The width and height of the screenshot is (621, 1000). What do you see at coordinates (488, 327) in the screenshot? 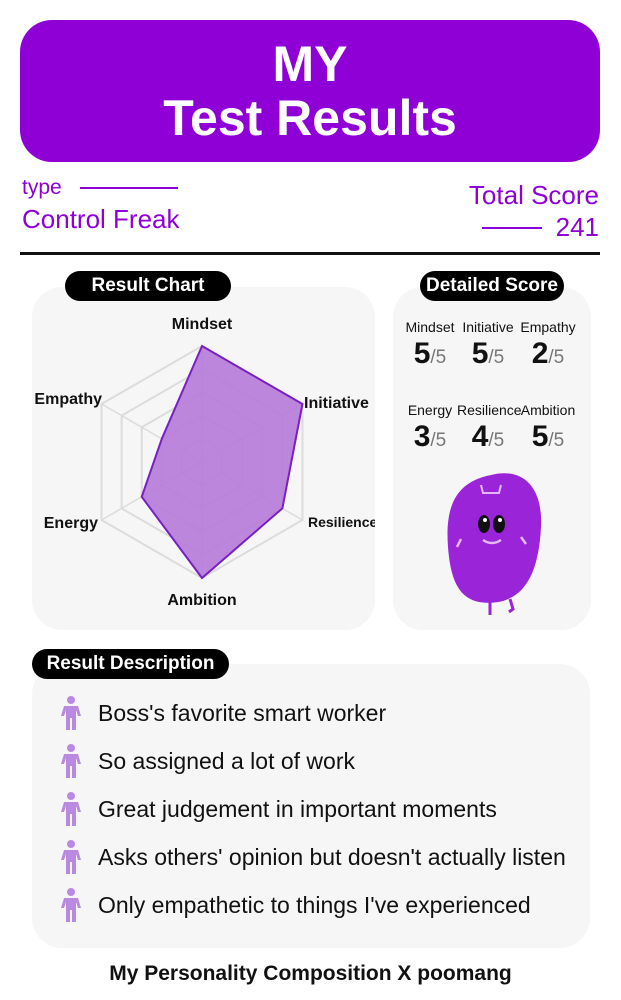
I see `score-name: Initiative` at bounding box center [488, 327].